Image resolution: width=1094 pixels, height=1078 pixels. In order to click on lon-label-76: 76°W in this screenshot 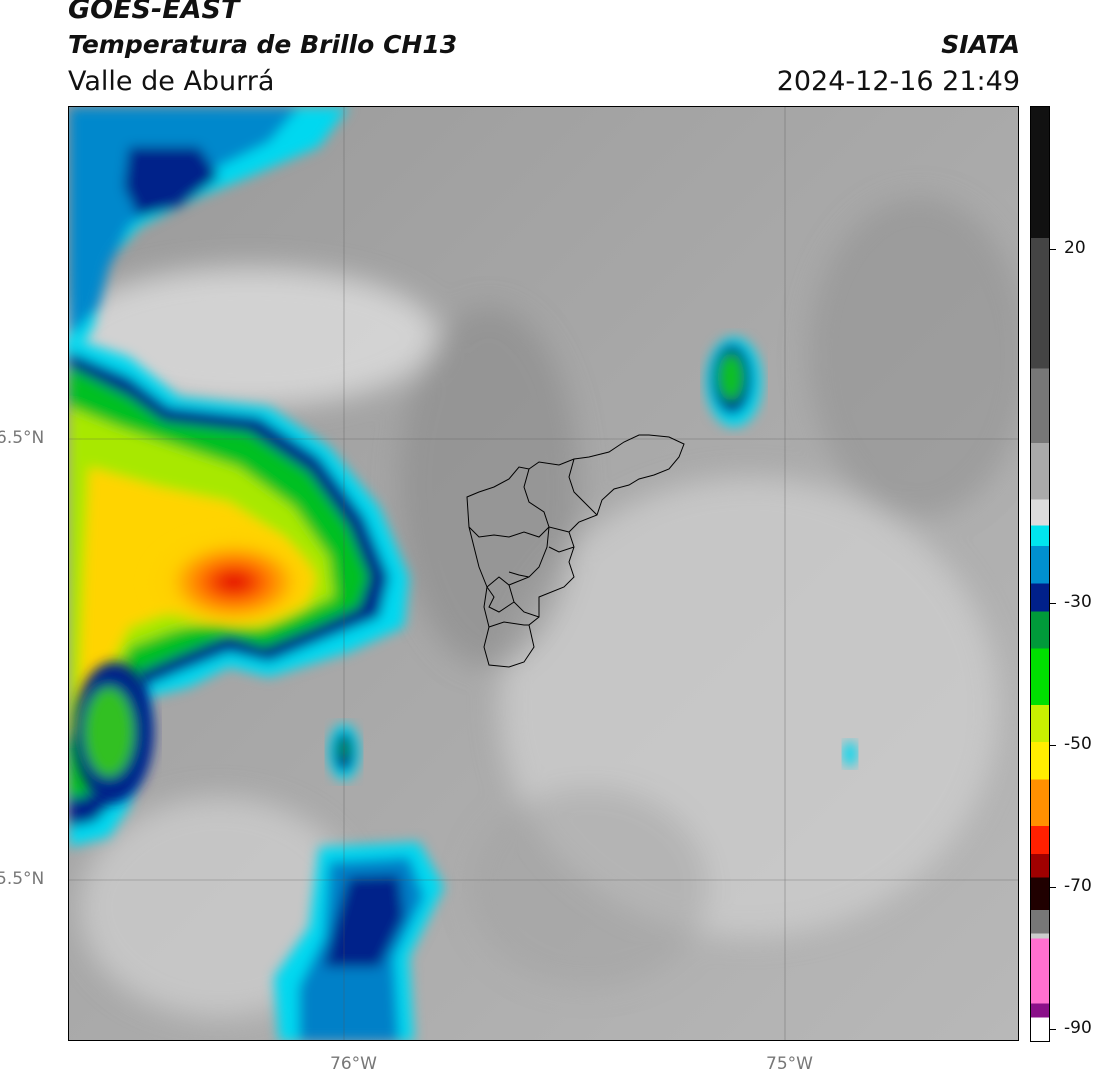, I will do `click(353, 1064)`.